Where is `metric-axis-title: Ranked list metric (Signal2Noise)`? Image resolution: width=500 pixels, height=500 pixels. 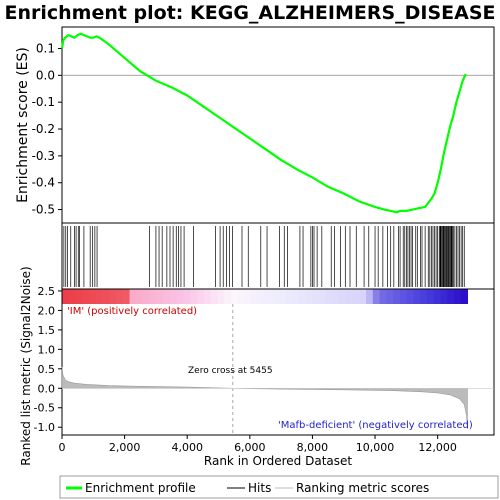
metric-axis-title: Ranked list metric (Signal2Noise) is located at coordinates (26, 365).